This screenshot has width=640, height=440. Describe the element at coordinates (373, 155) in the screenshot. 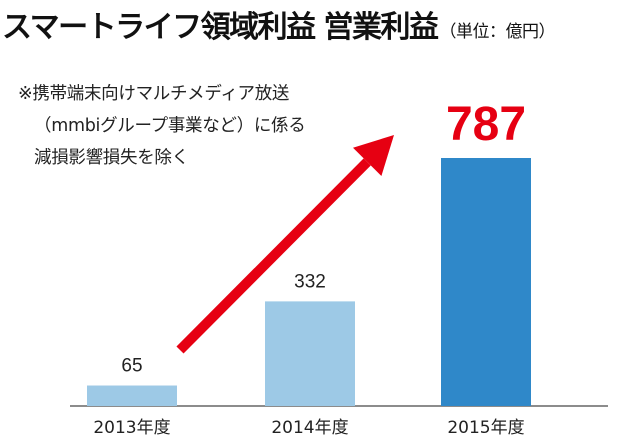

I see `trend-arrow-head` at that location.